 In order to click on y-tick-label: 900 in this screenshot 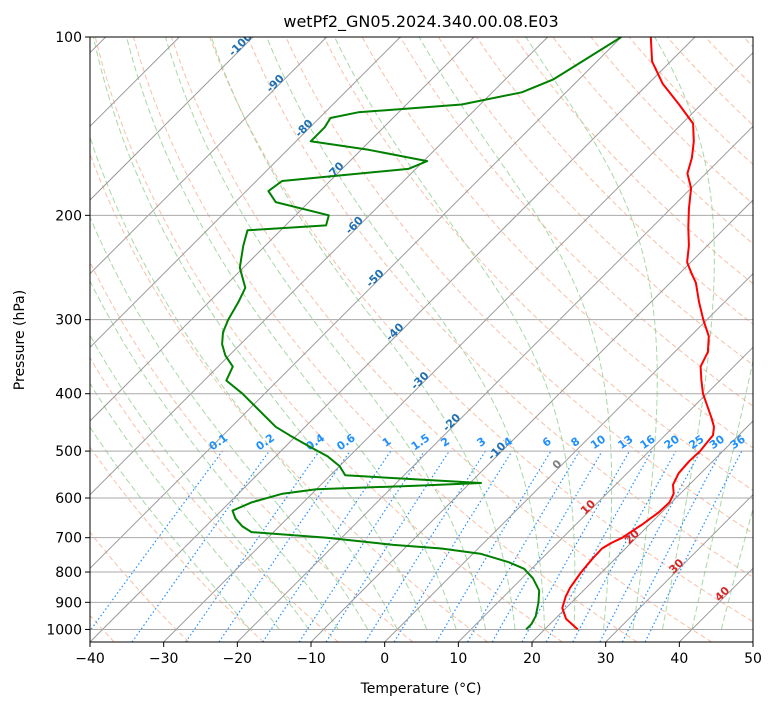, I will do `click(68, 603)`.